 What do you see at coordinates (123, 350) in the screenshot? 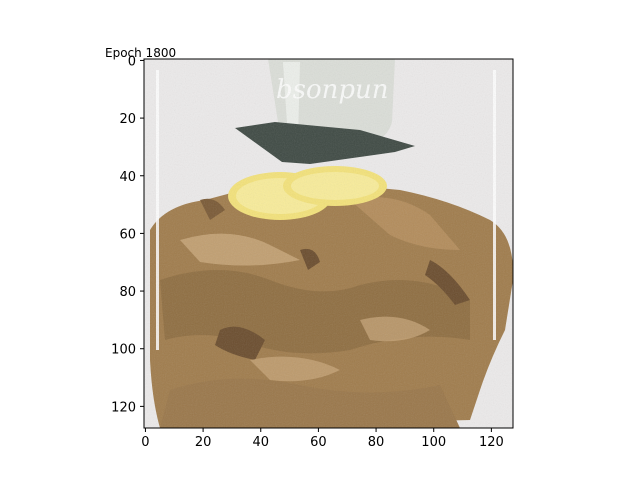
I see `y-tick-label: 100` at bounding box center [123, 350].